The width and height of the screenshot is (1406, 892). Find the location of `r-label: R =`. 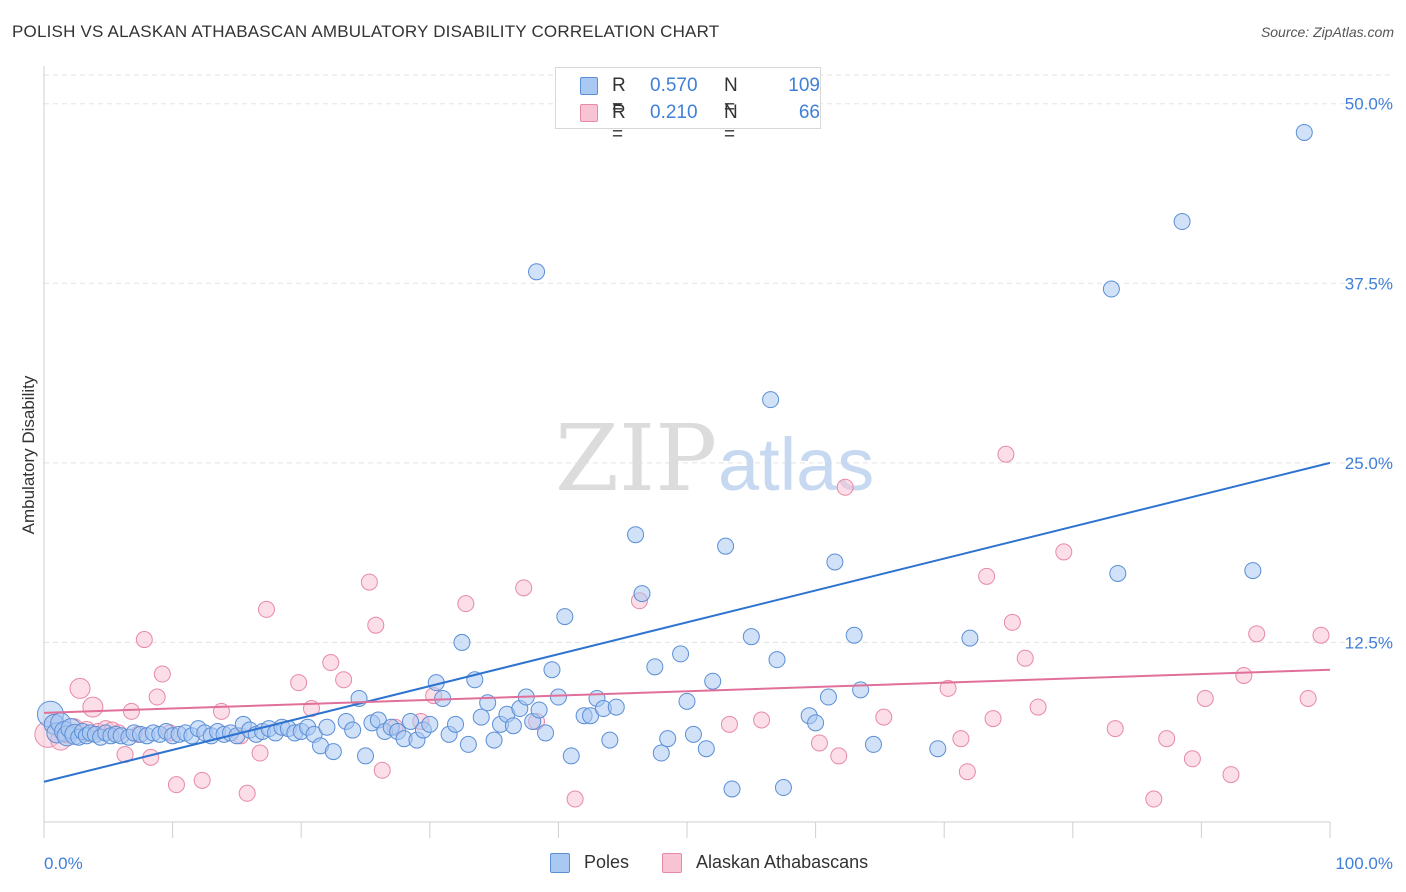

r-label: R = is located at coordinates (619, 96).